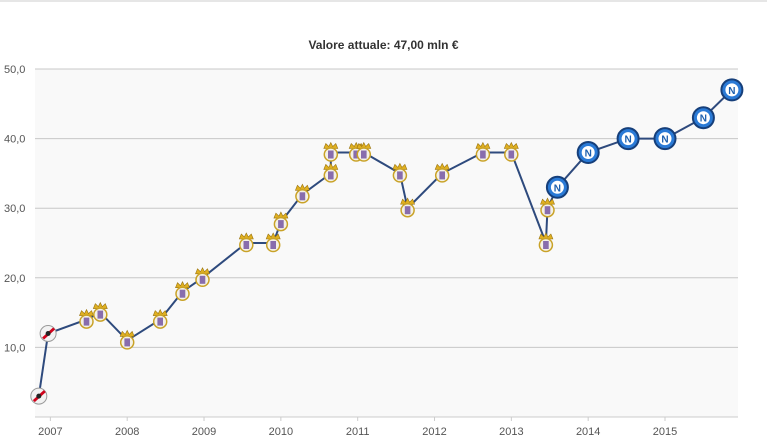 The image size is (767, 447). Describe the element at coordinates (14, 209) in the screenshot. I see `y-tick-label: 30,0` at that location.